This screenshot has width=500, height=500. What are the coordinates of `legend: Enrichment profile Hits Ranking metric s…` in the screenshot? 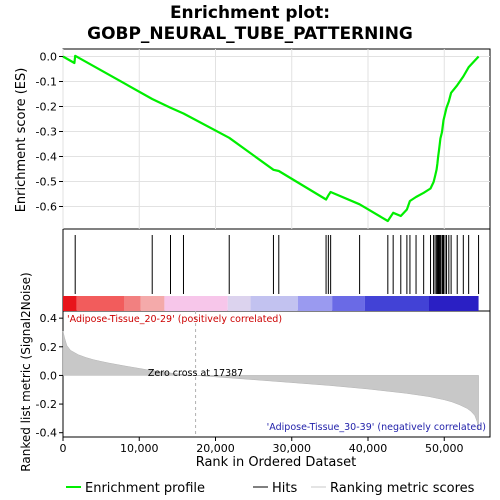 It's located at (270, 488).